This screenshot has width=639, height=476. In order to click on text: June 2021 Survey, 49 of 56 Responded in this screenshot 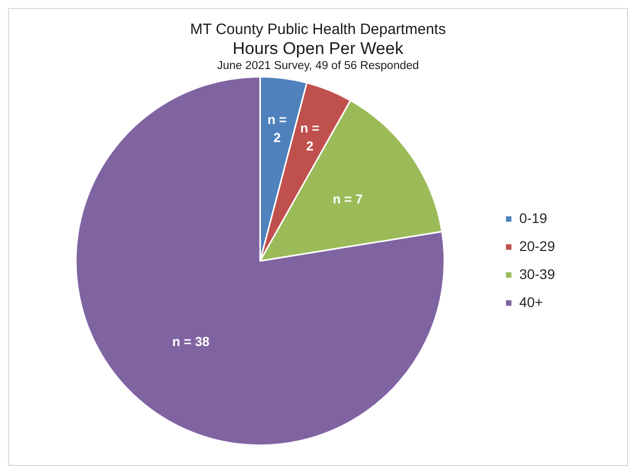, I will do `click(318, 66)`.